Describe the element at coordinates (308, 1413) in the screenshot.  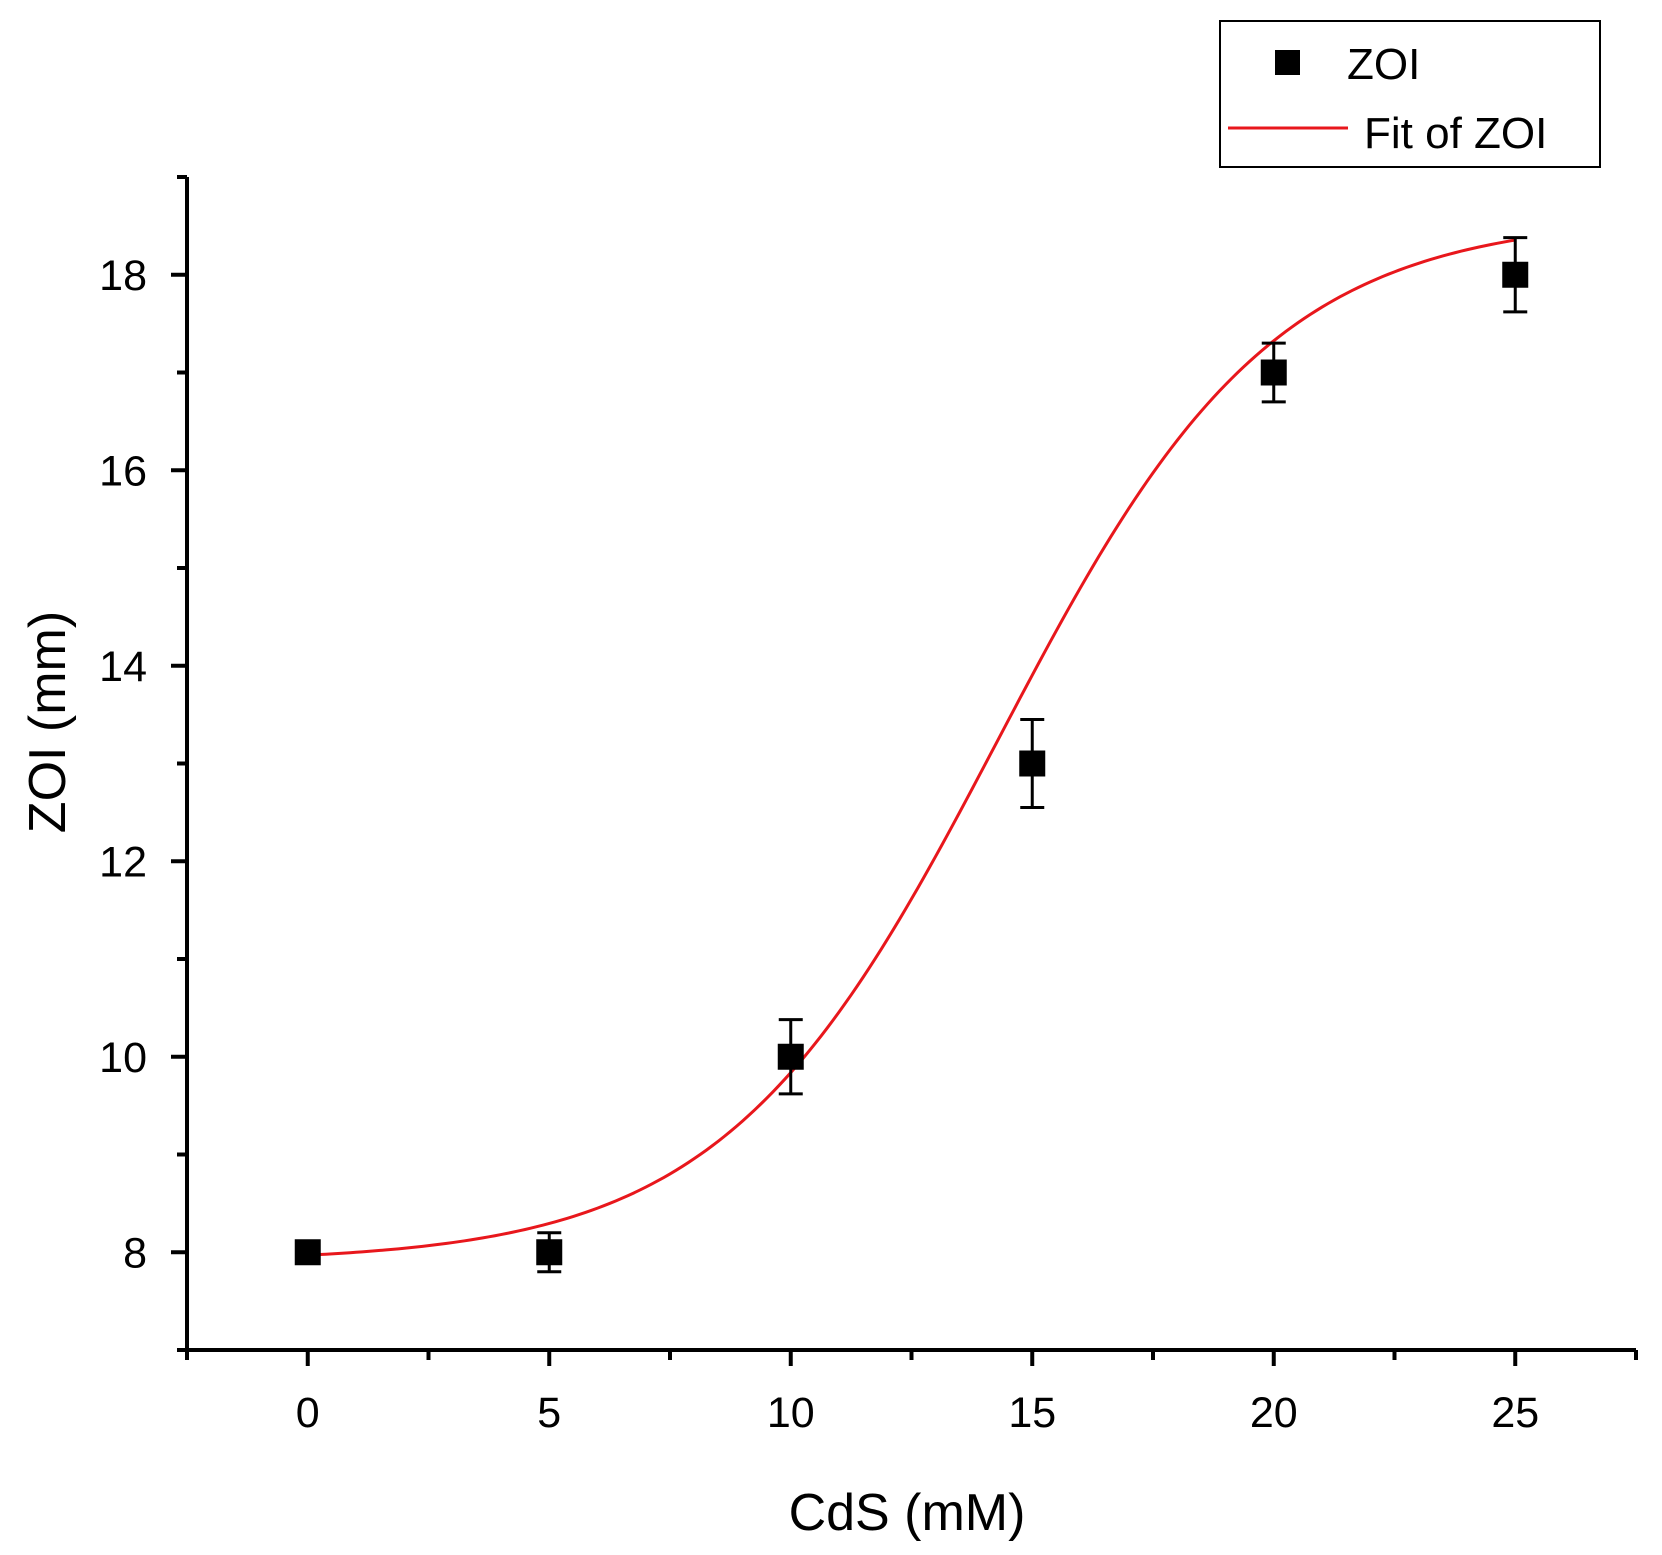
I see `x-tick-label: 0` at that location.